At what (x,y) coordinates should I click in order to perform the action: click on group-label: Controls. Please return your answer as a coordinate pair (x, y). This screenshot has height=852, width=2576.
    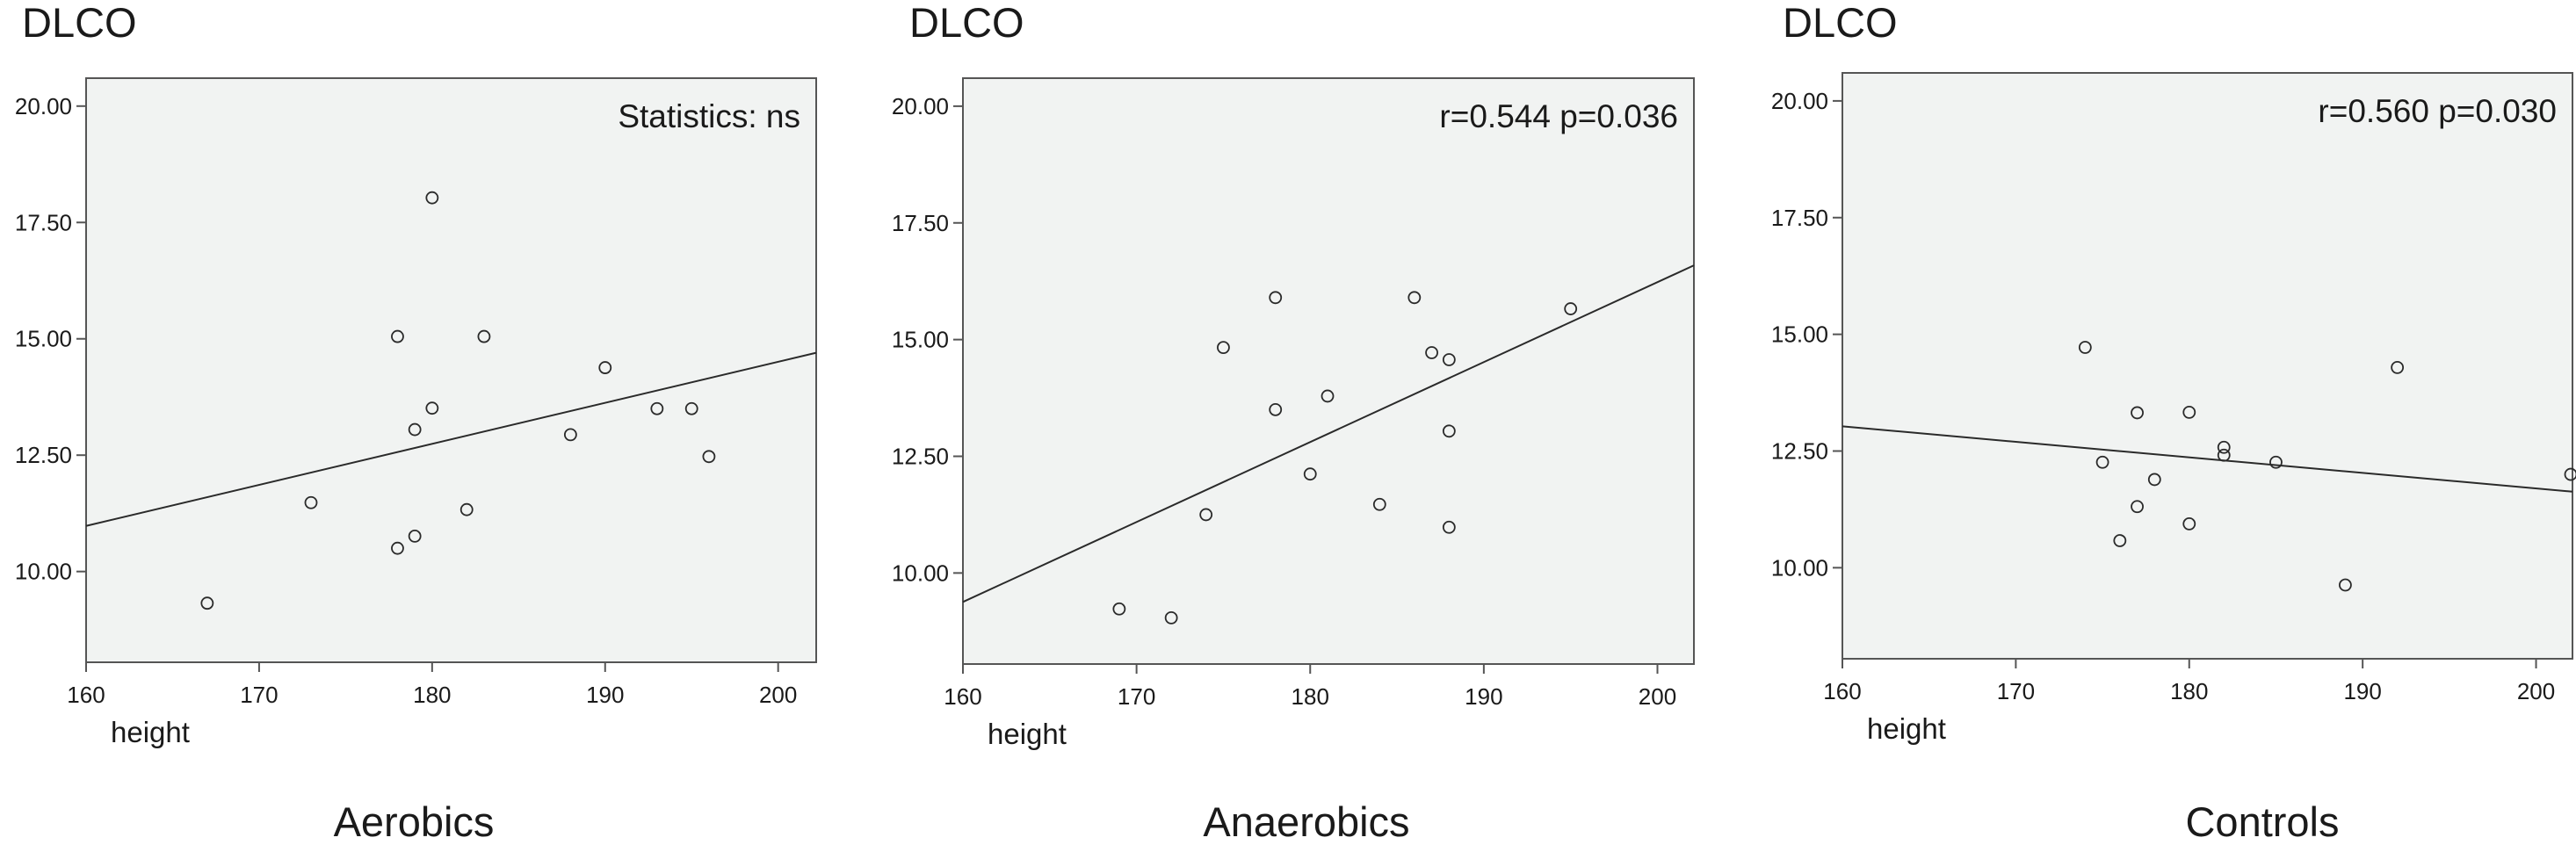
    Looking at the image, I should click on (2262, 821).